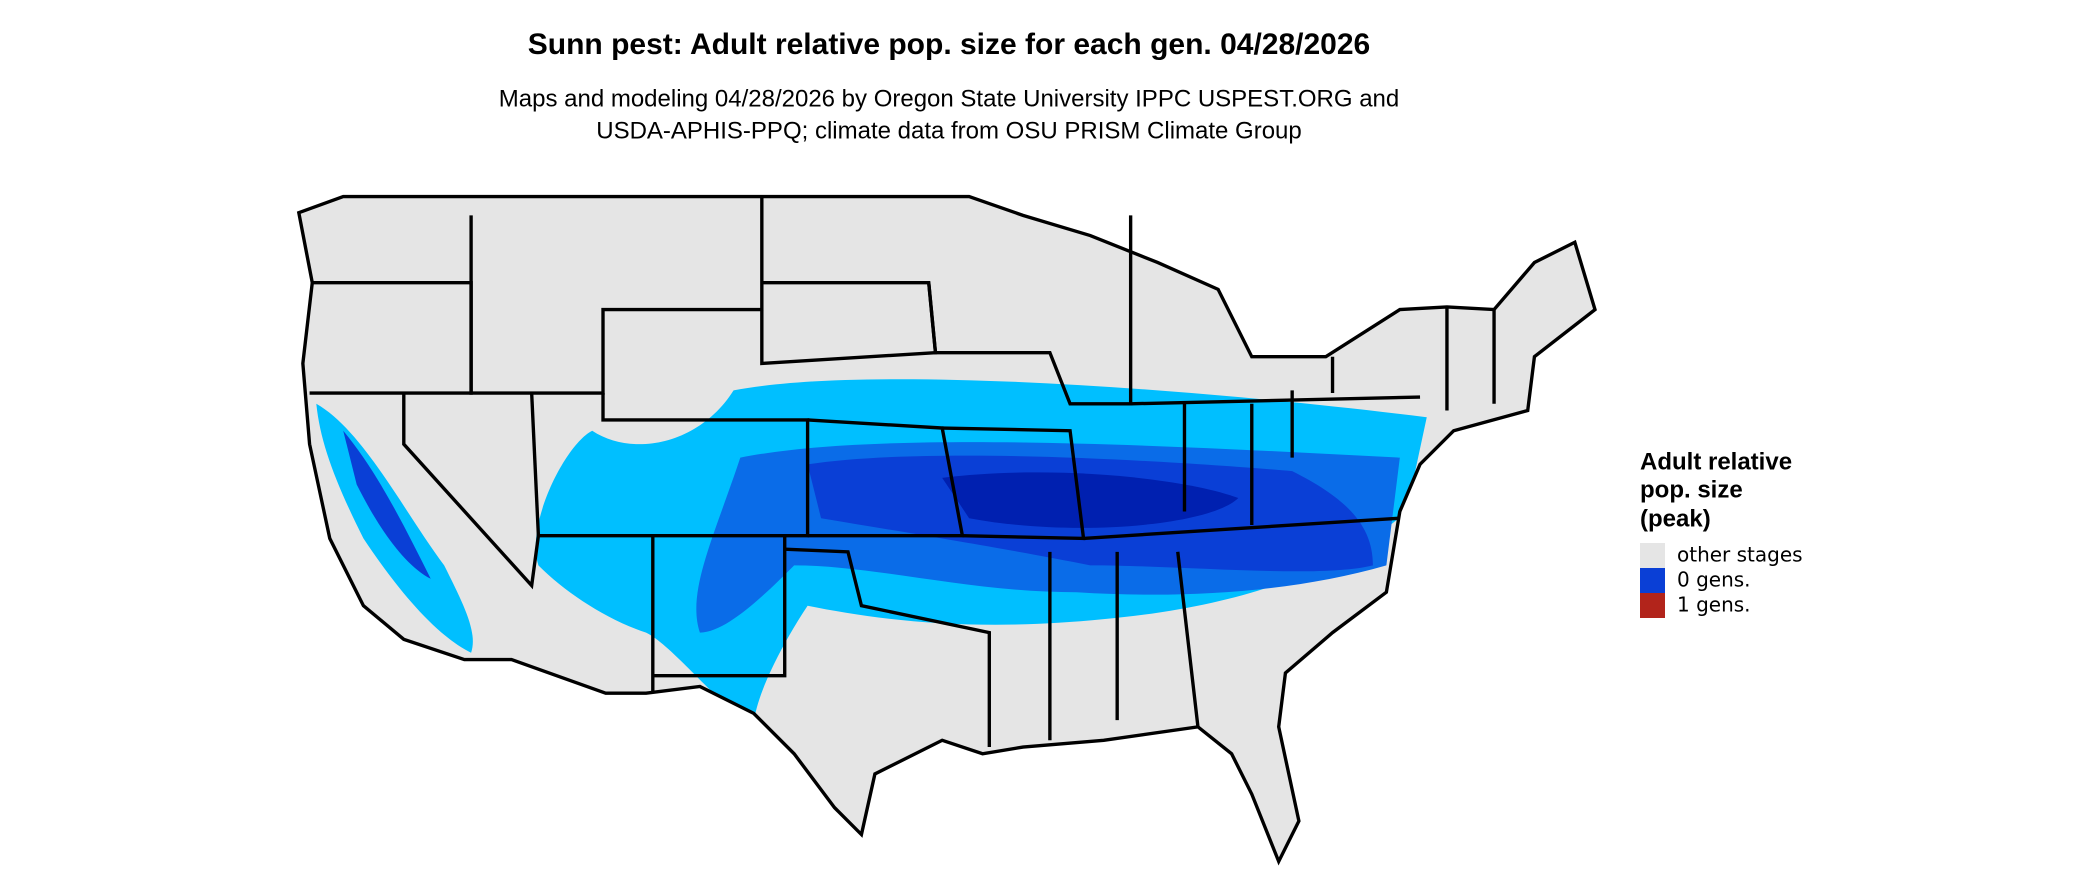  I want to click on legend-label: 0 gens., so click(1714, 580).